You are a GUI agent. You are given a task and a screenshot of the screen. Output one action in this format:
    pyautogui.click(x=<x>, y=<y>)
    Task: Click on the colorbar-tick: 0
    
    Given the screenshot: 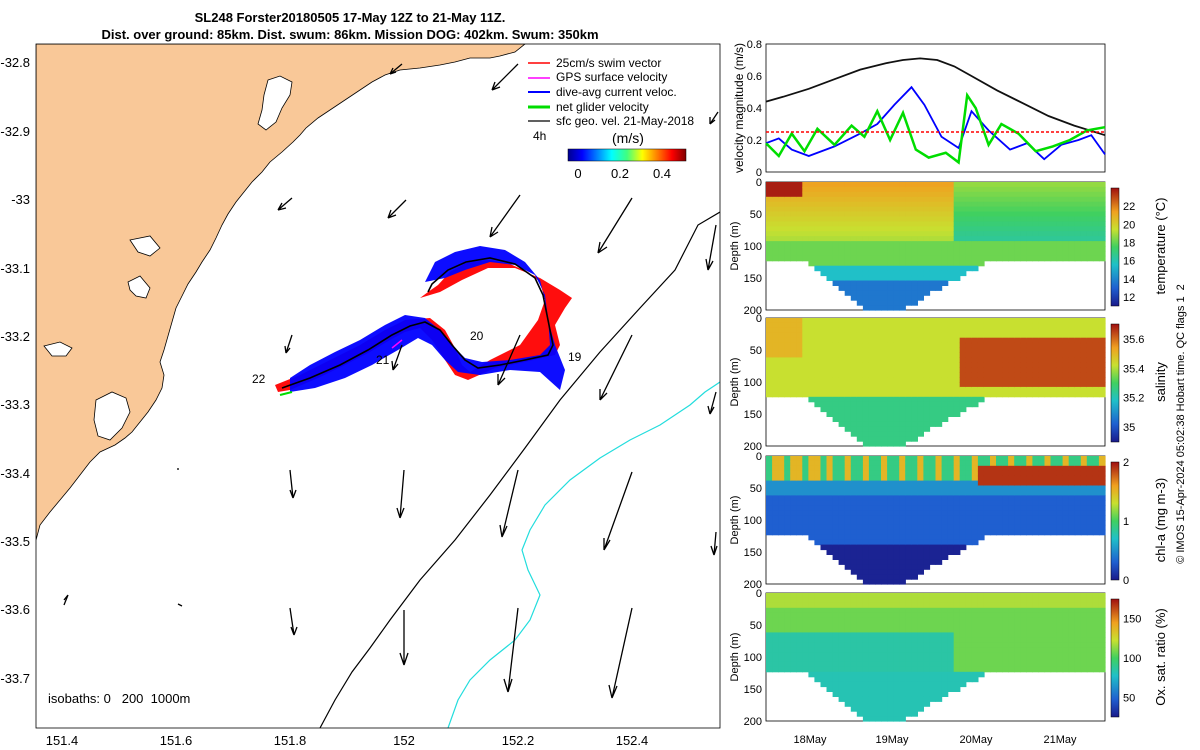 What is the action you would take?
    pyautogui.click(x=1126, y=581)
    